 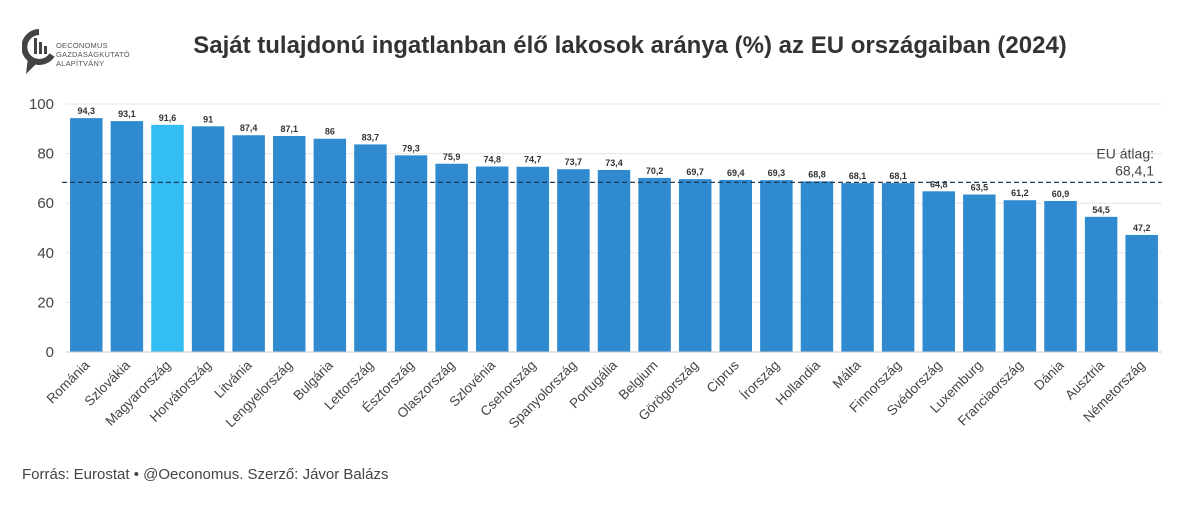 I want to click on bar-value-label: 79,3, so click(x=411, y=148).